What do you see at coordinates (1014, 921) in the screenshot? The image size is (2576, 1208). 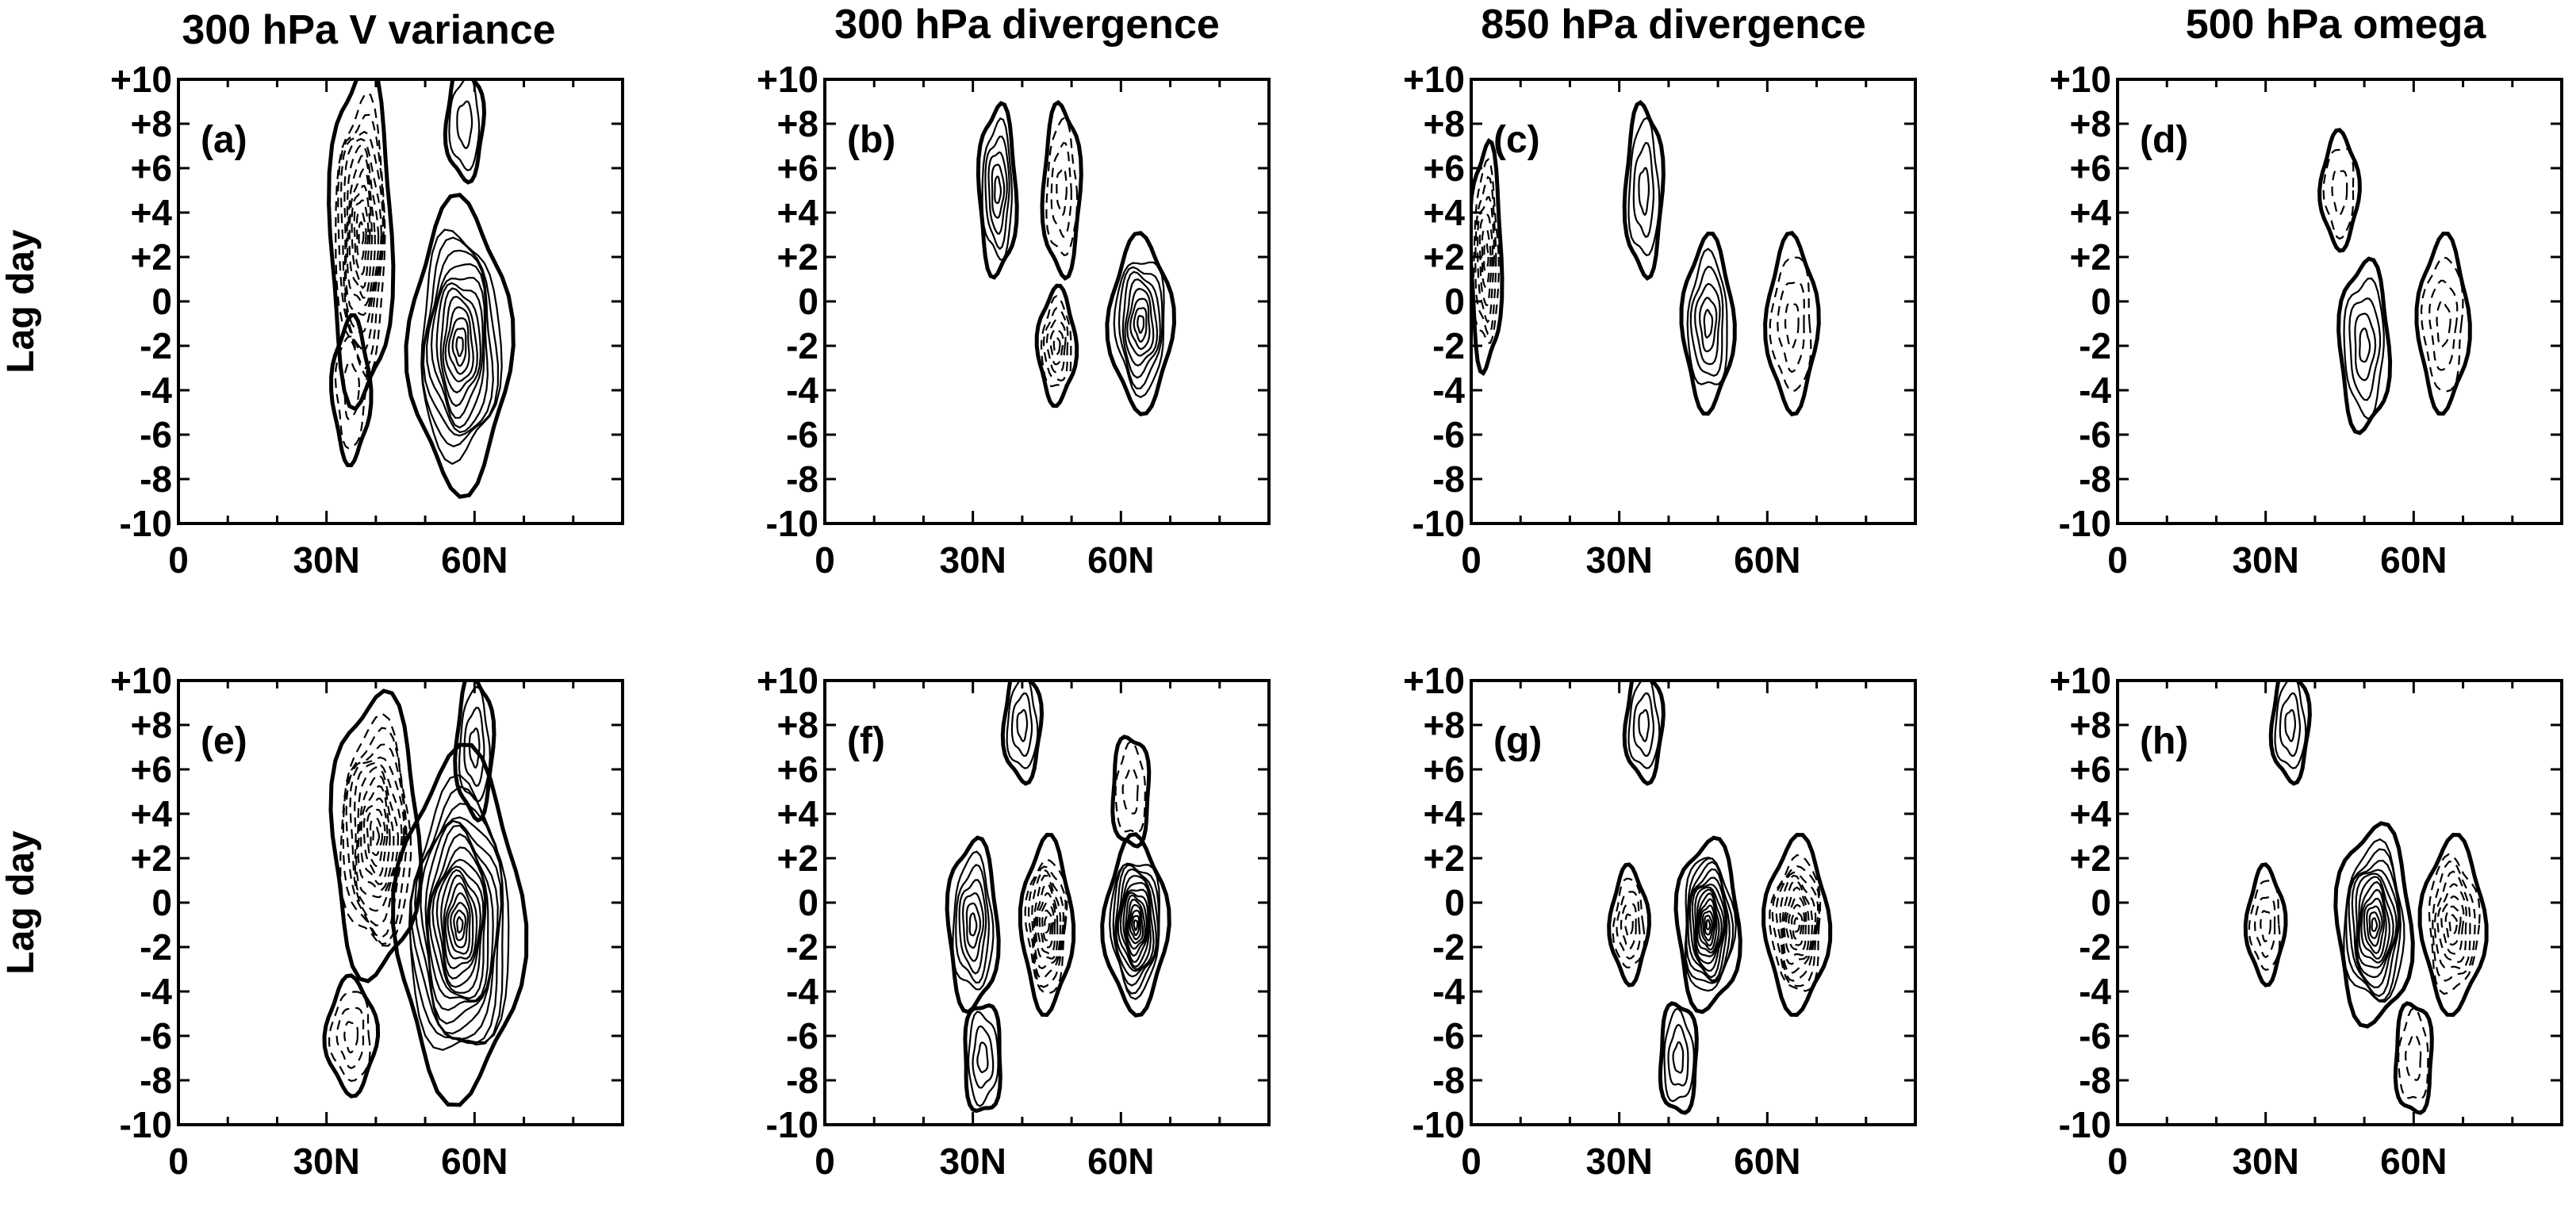 I see `panel-f: +10+8+6+4+20-2-4-6-8-100 30N 60N(f)` at bounding box center [1014, 921].